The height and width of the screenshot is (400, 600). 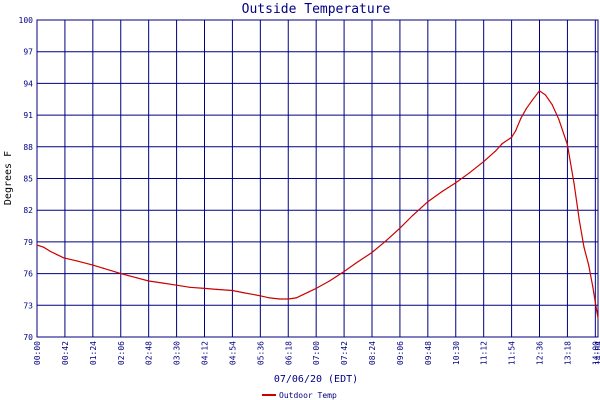 What do you see at coordinates (37, 353) in the screenshot?
I see `x-tick-label: 00:00` at bounding box center [37, 353].